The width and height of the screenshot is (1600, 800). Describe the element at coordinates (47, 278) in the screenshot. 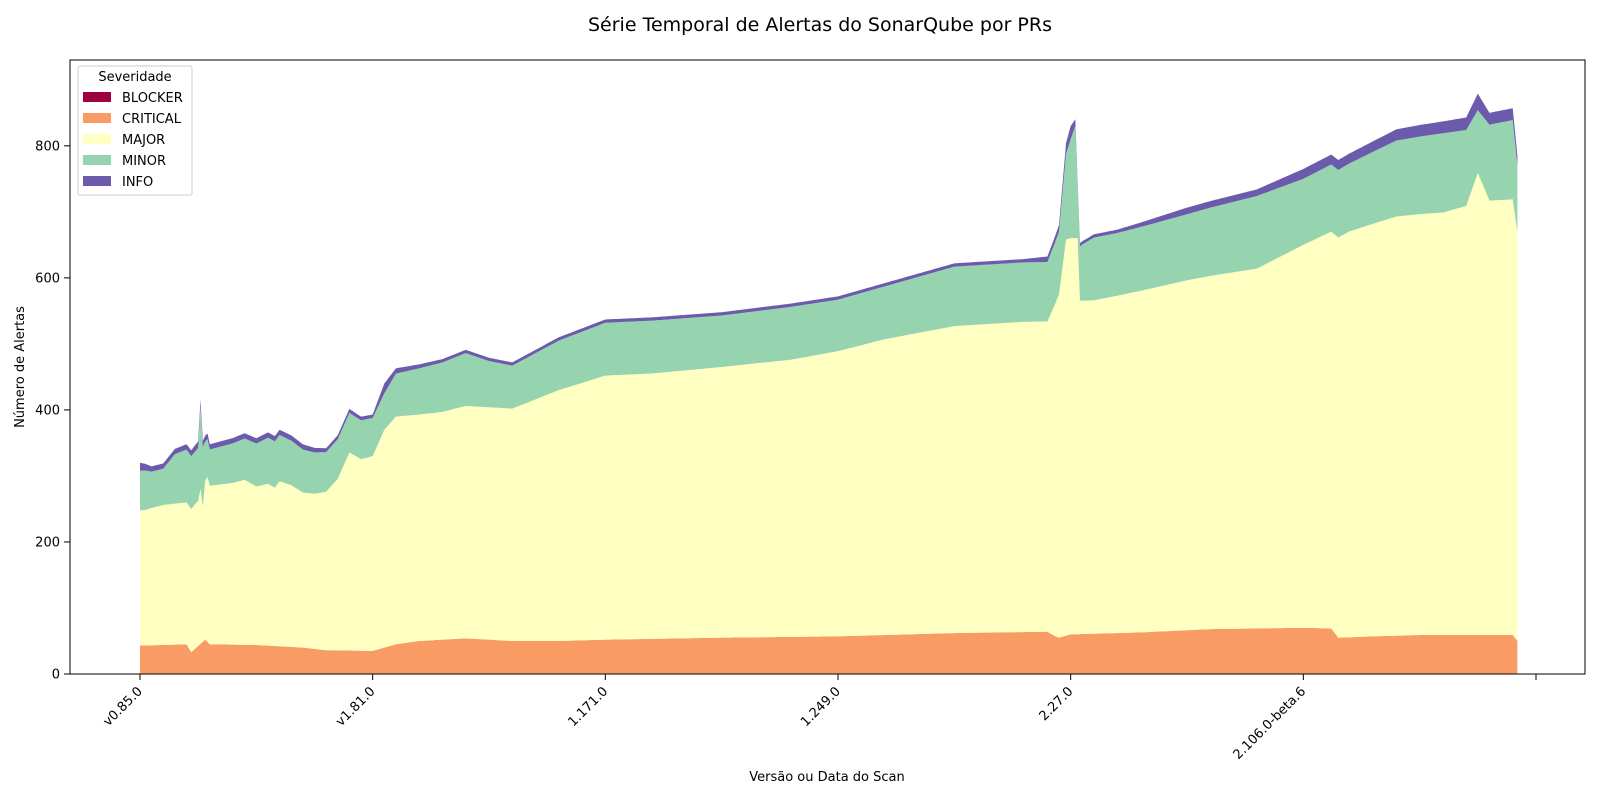

I see `y-tick-label: 600` at that location.